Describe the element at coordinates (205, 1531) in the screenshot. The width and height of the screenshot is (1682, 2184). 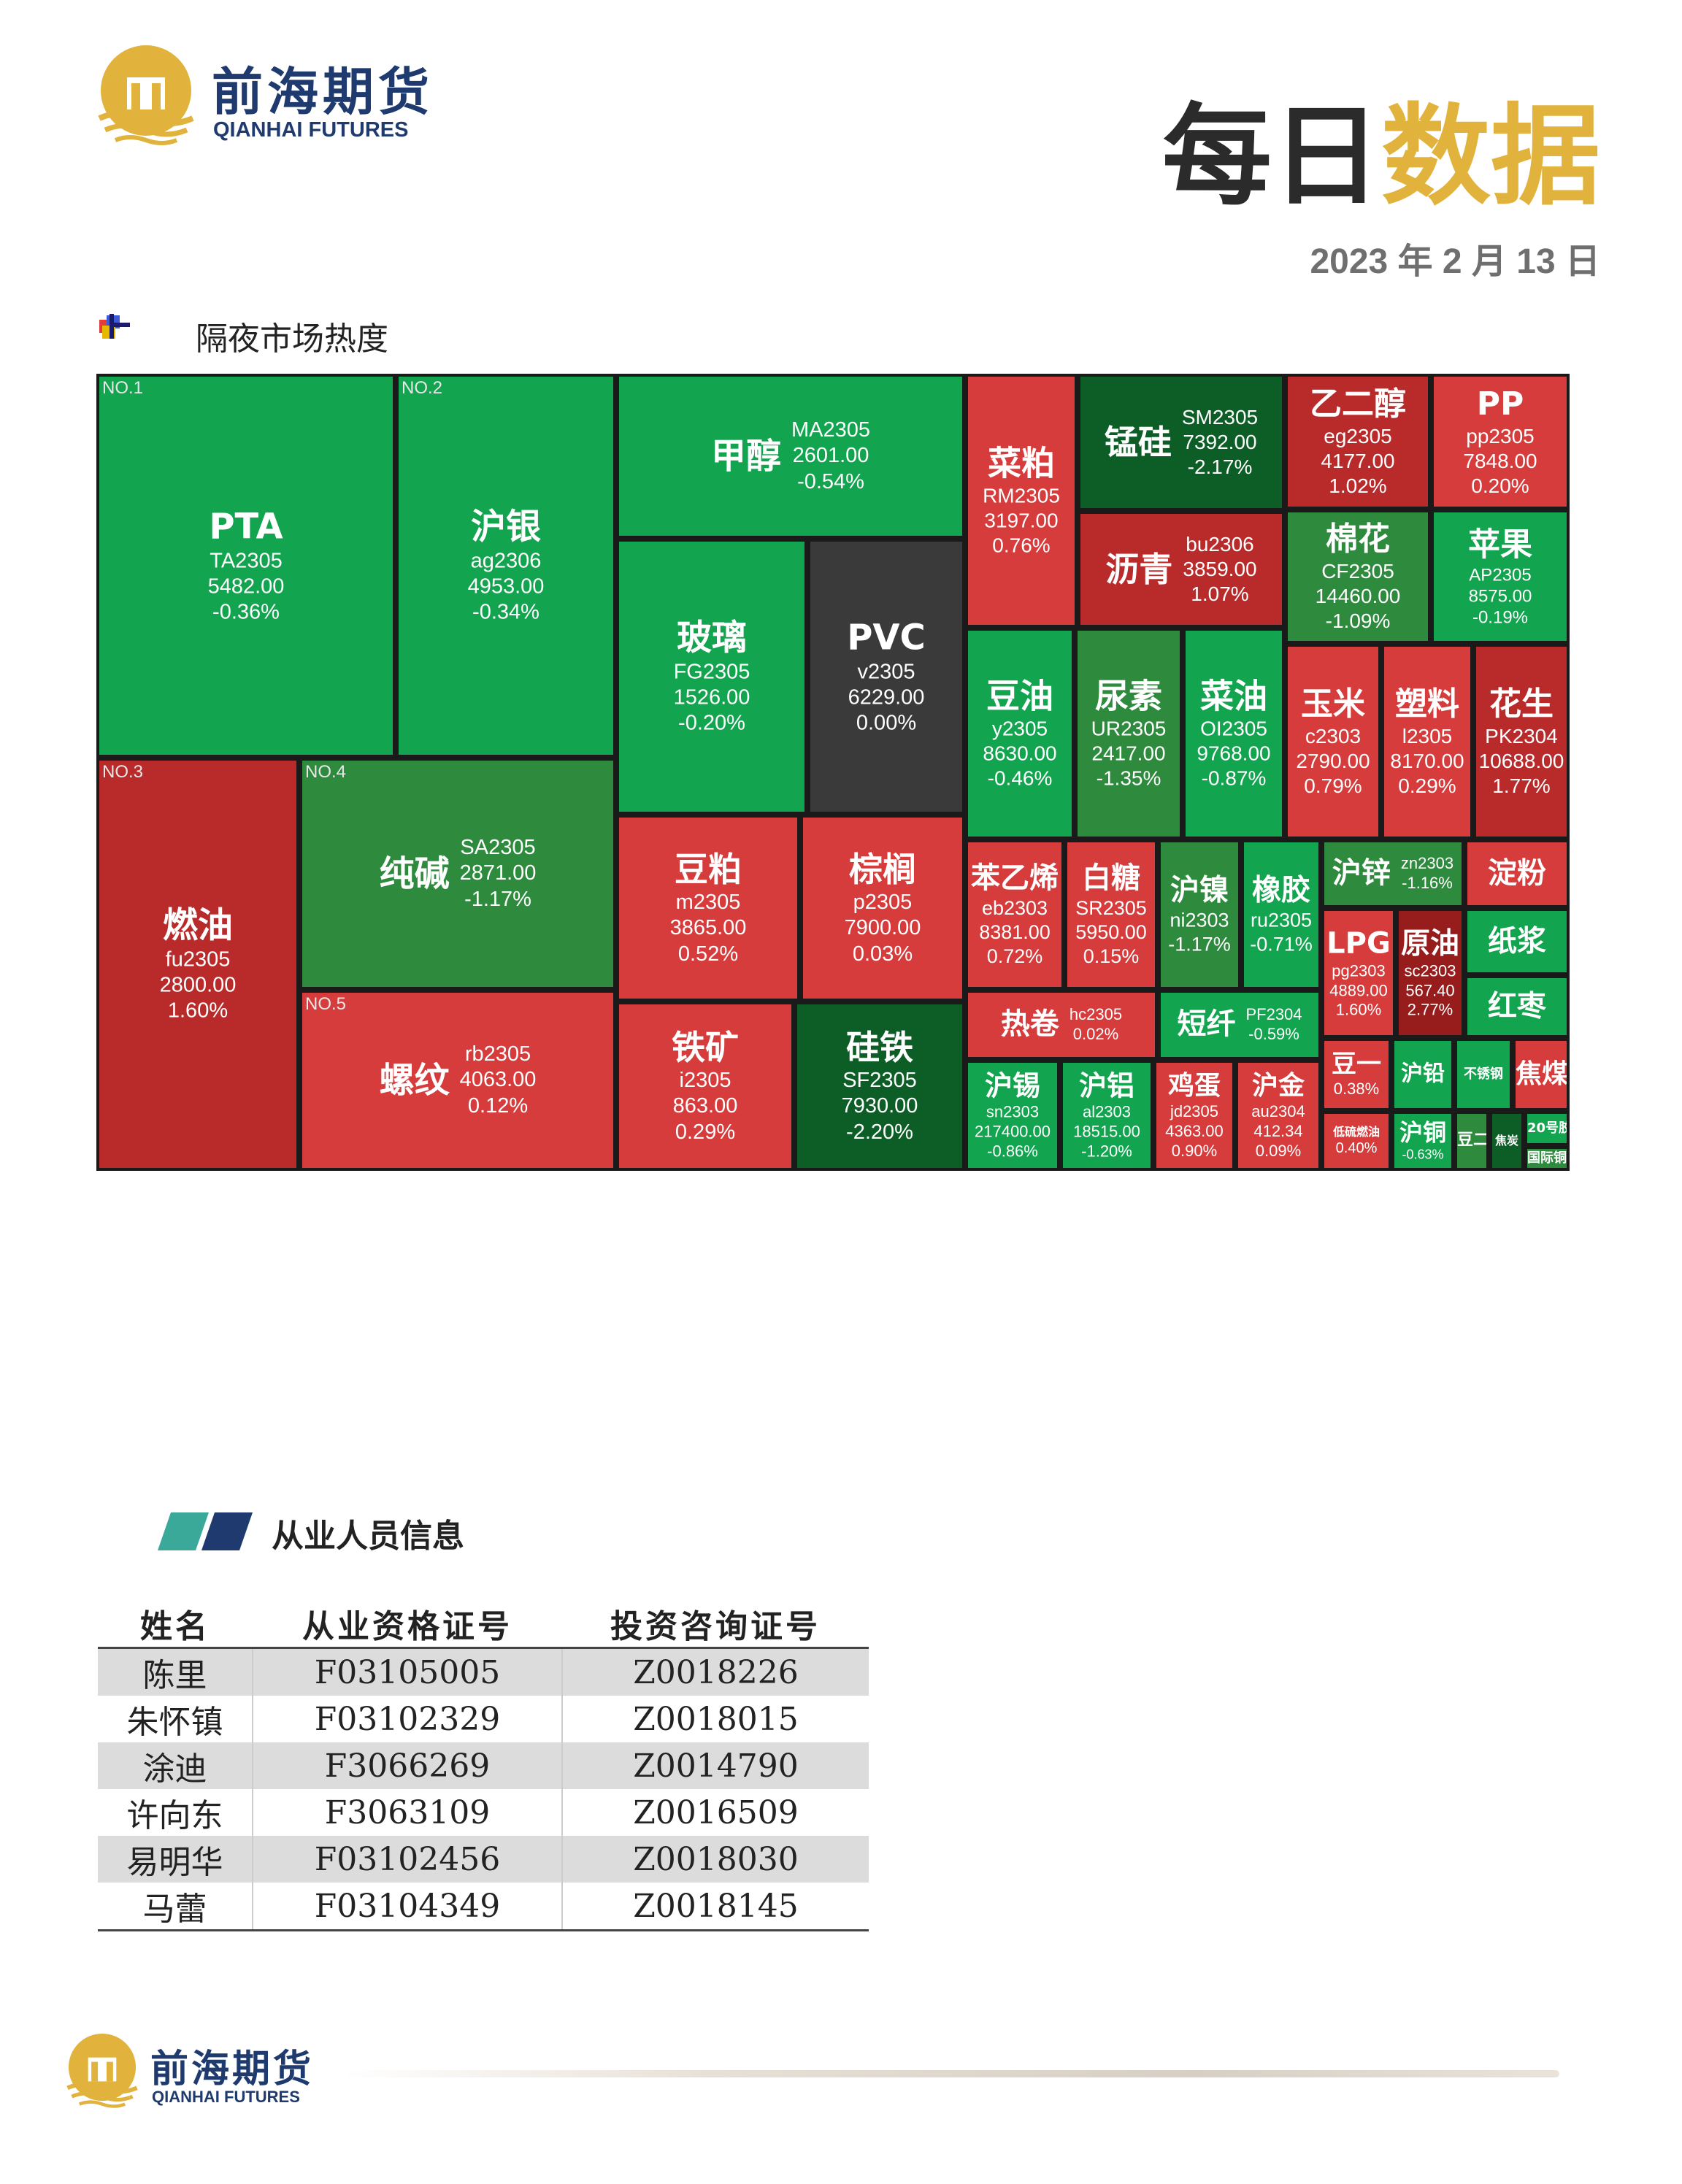
I see `parallelogram-icon` at that location.